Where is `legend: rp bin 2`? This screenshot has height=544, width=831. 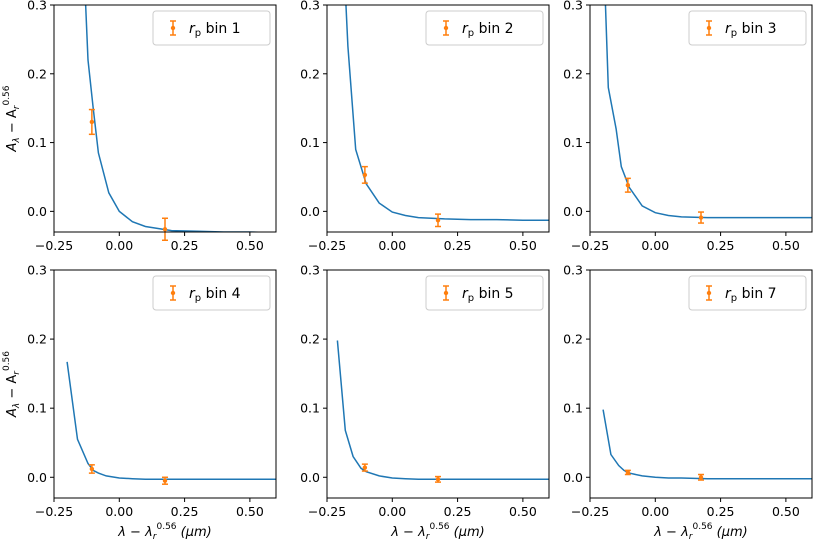 legend: rp bin 2 is located at coordinates (484, 28).